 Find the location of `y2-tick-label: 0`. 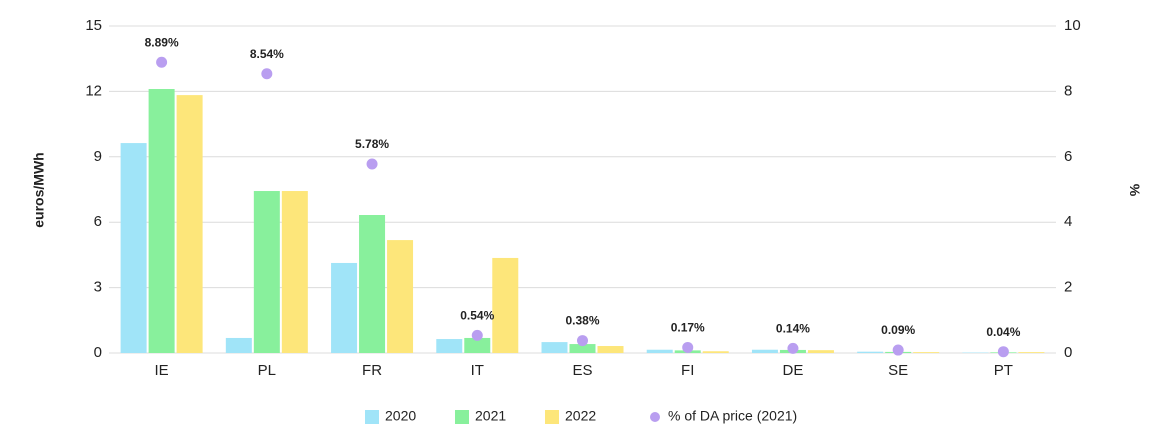

y2-tick-label: 0 is located at coordinates (1068, 352).